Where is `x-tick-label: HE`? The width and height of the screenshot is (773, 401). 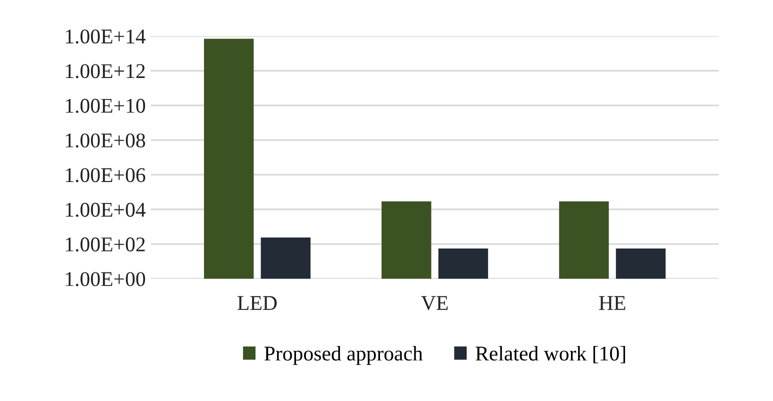 x-tick-label: HE is located at coordinates (612, 303).